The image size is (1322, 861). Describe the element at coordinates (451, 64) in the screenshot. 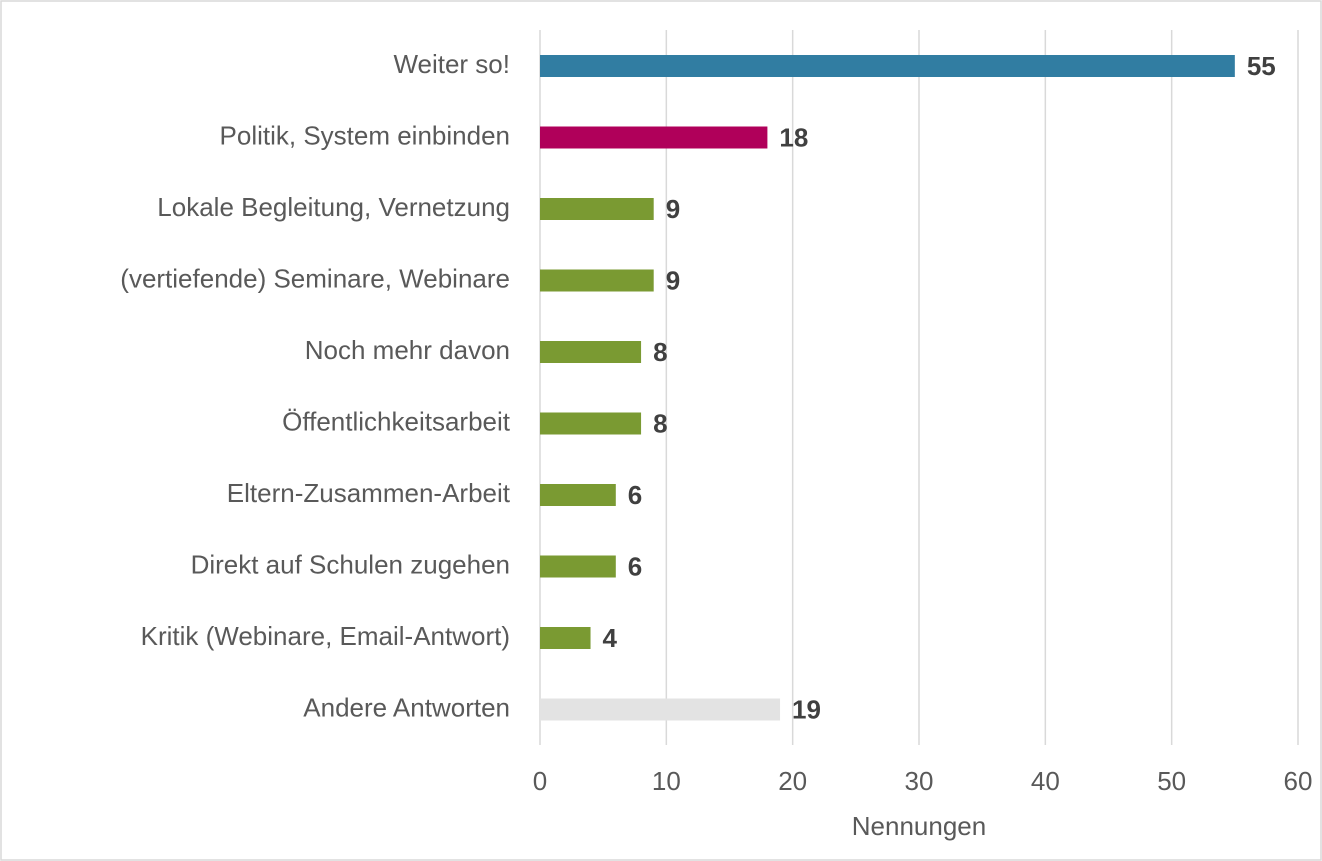

I see `y-tick-label: Weiter so!` at that location.